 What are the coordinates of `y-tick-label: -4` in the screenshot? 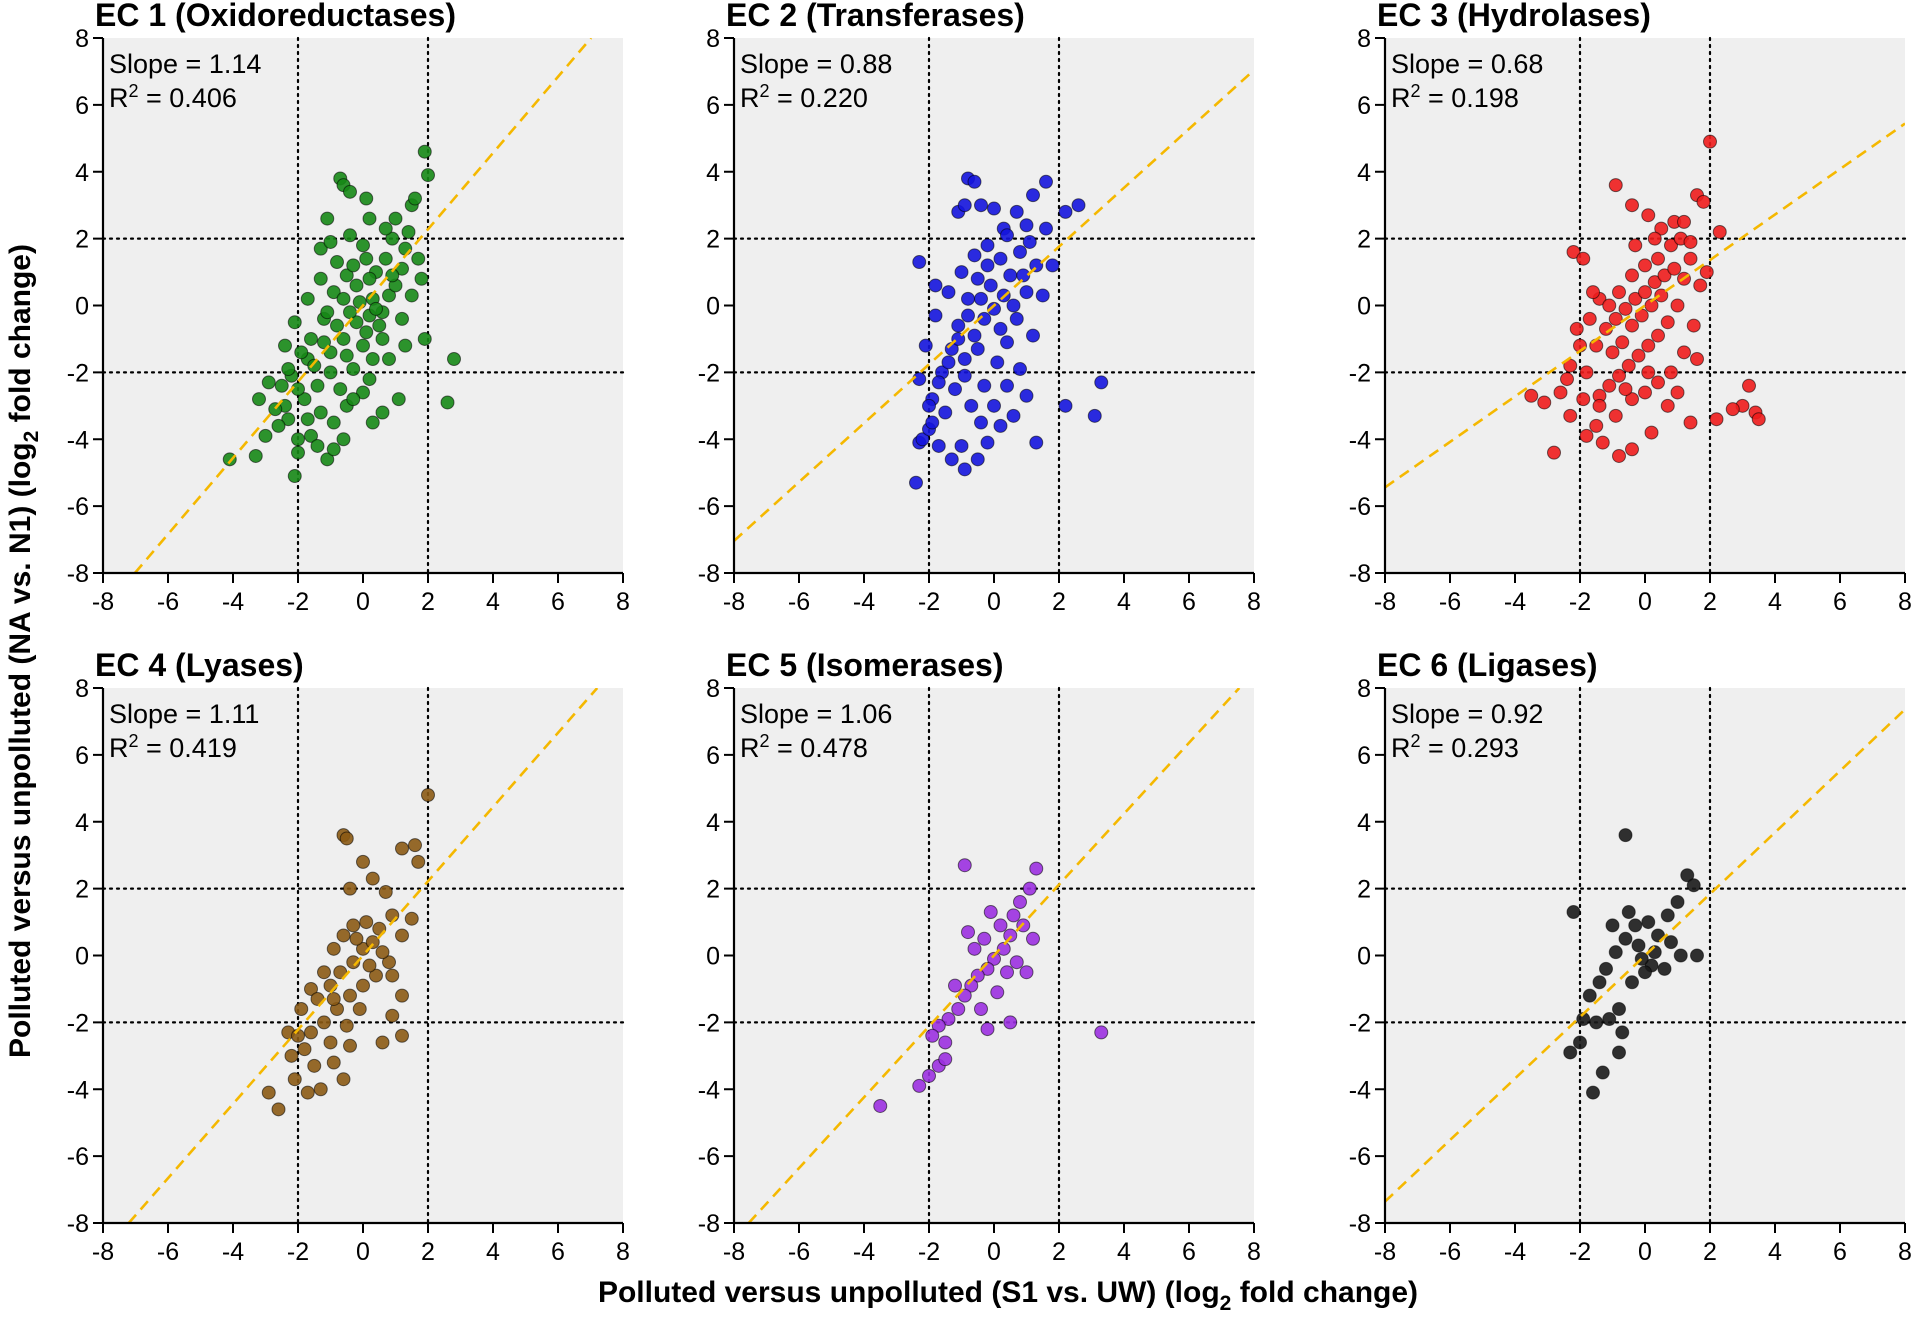 It's located at (1360, 440).